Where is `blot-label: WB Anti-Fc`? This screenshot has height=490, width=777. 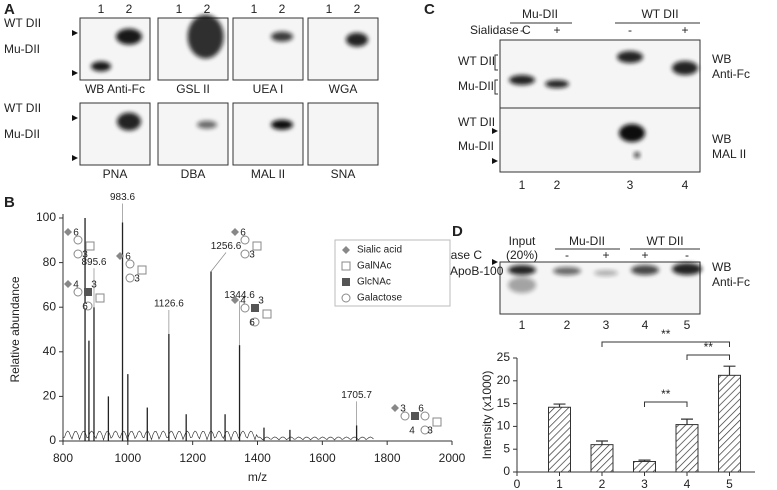 blot-label: WB Anti-Fc is located at coordinates (115, 89).